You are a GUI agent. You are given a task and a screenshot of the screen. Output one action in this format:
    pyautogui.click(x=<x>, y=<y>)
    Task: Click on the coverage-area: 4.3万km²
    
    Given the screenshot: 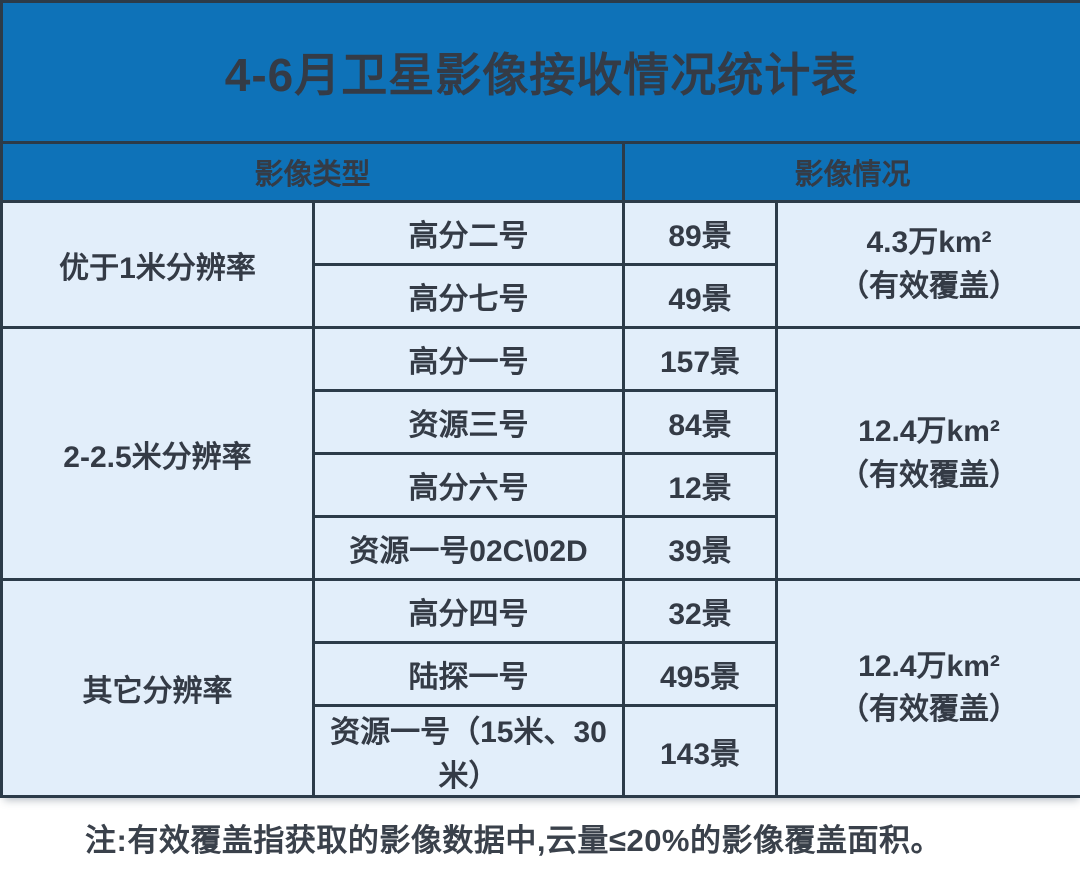 What is the action you would take?
    pyautogui.click(x=929, y=242)
    